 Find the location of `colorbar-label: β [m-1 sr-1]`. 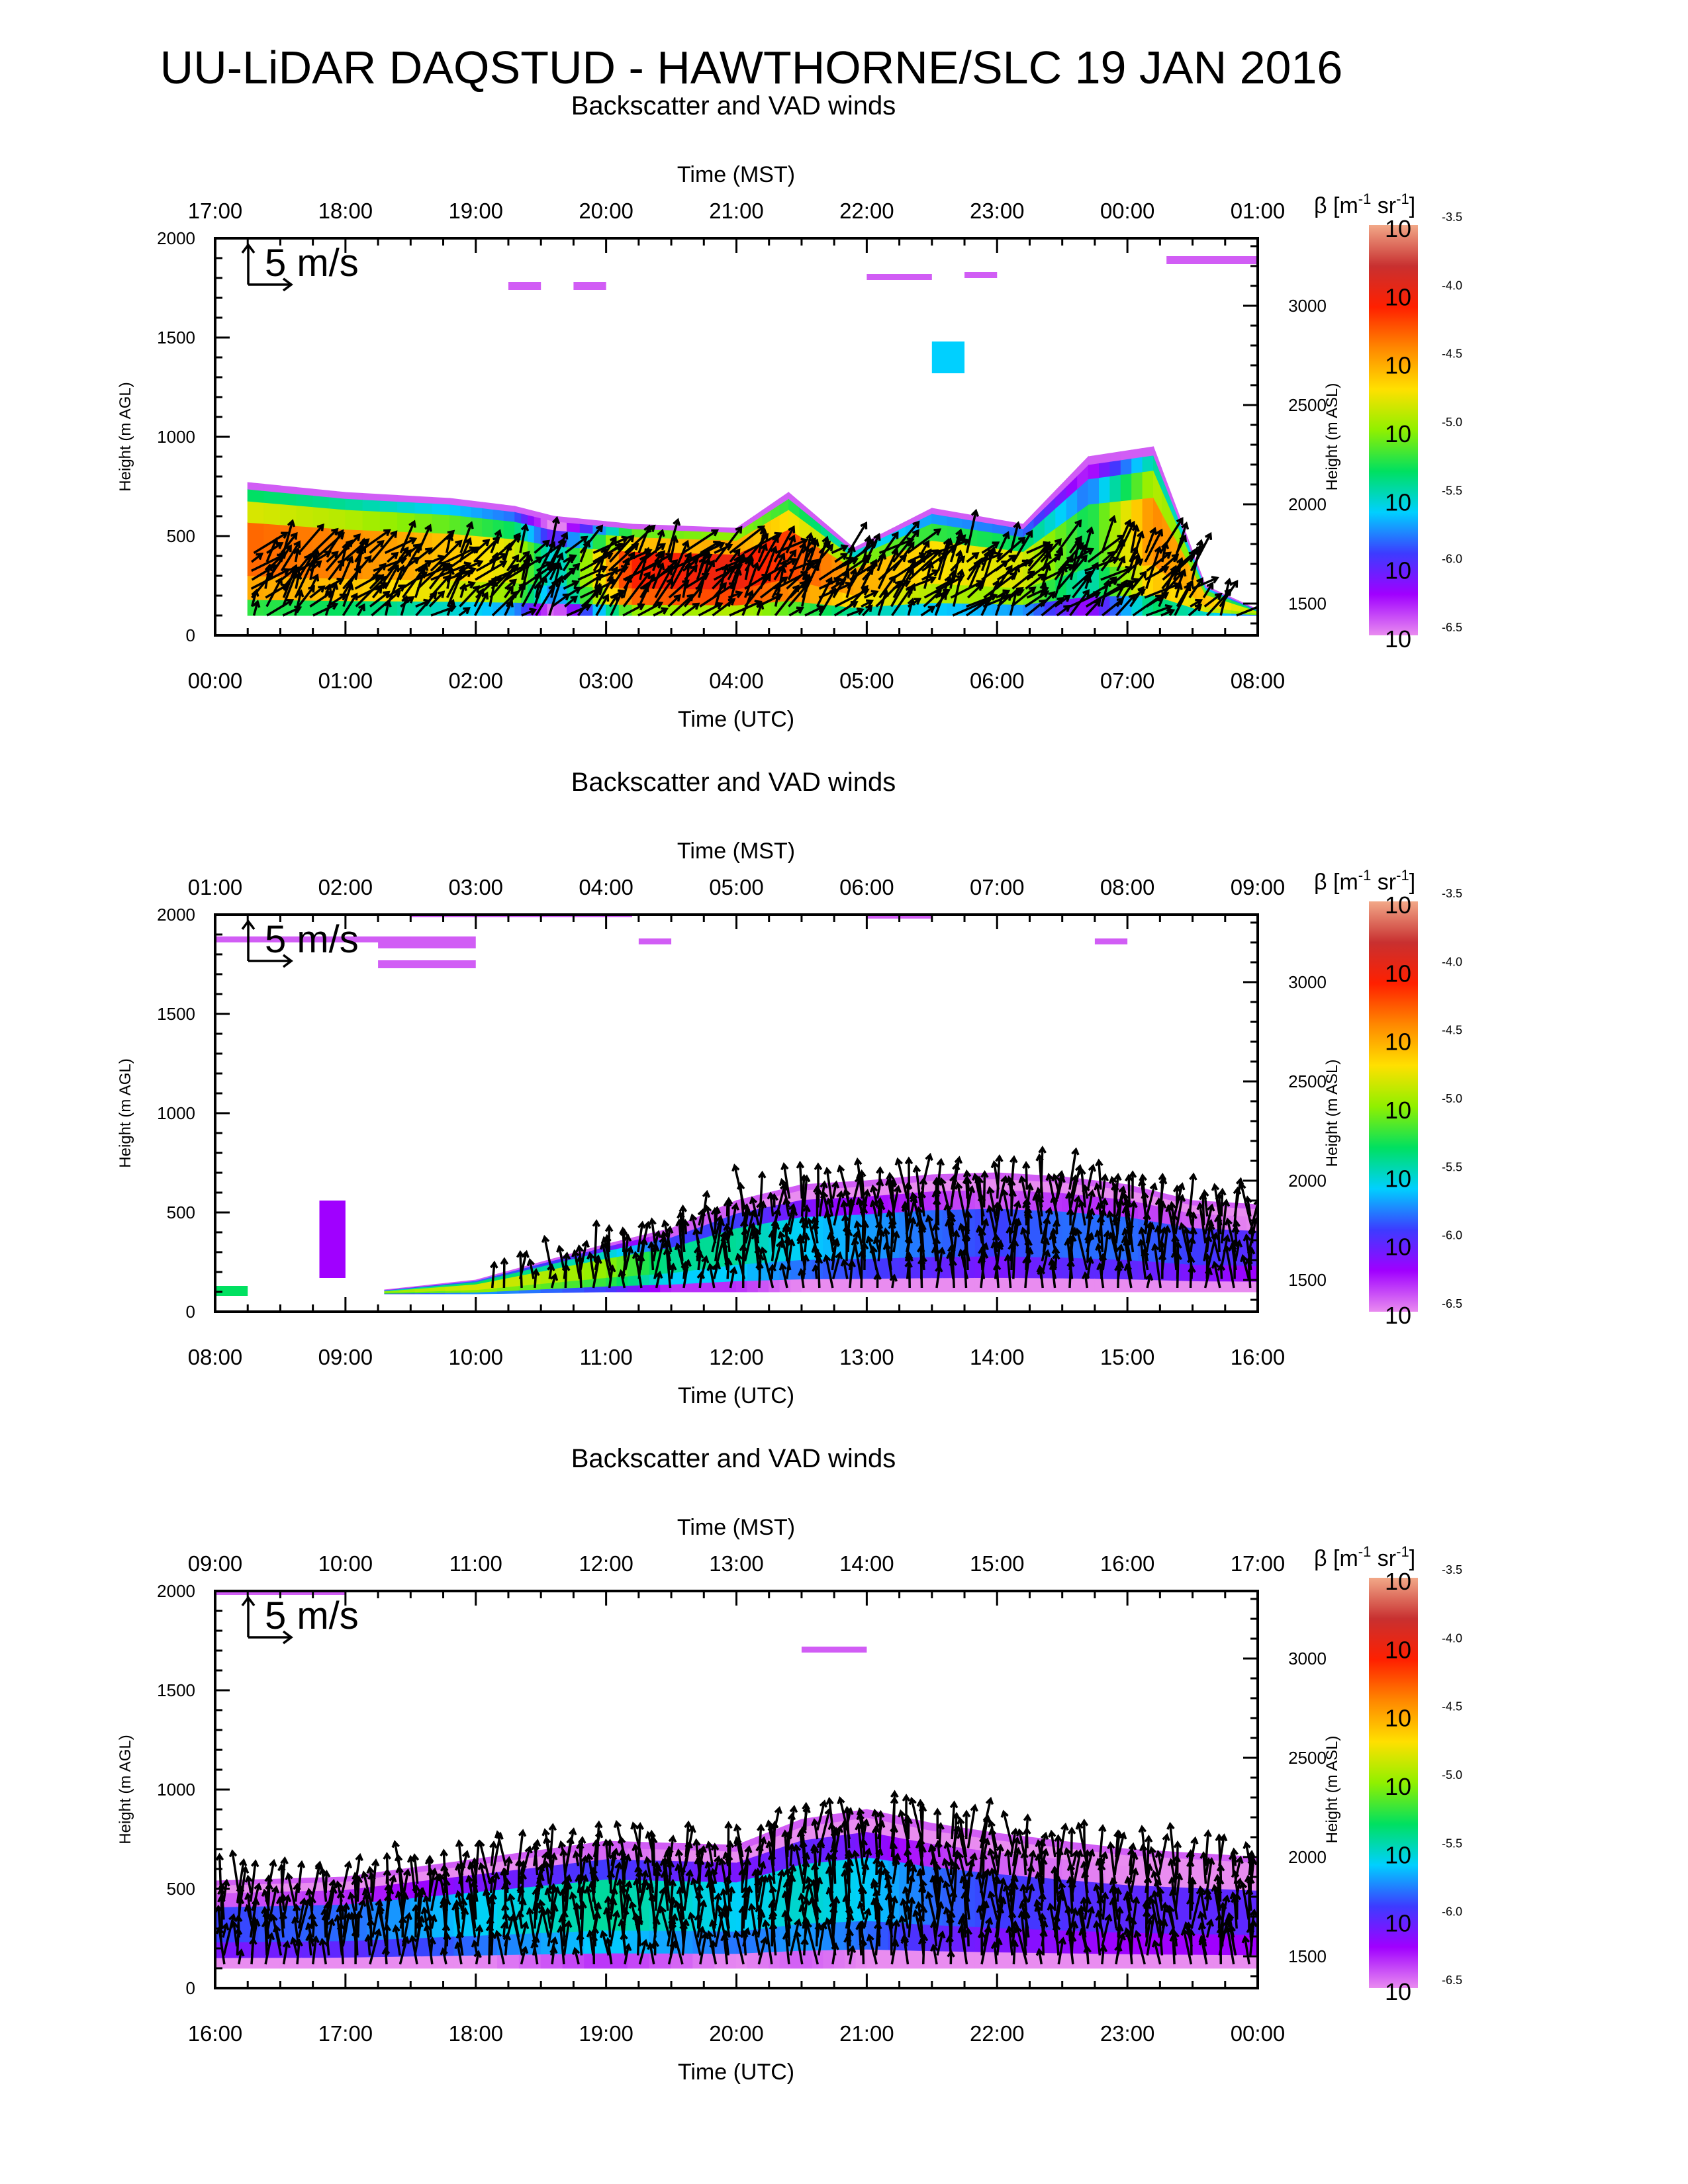

colorbar-label: β [m-1 sr-1] is located at coordinates (1364, 881).